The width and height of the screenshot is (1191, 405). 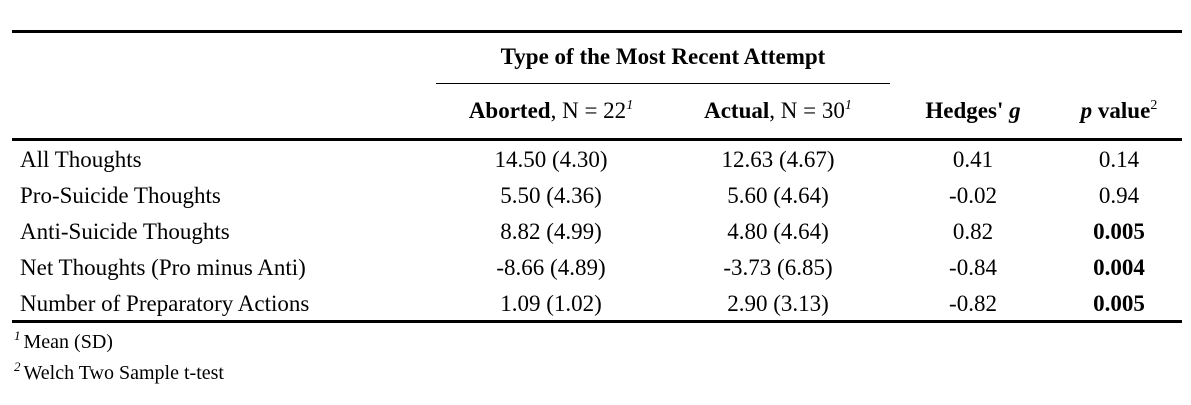 I want to click on cell-p-value: 0.14, so click(x=1119, y=159).